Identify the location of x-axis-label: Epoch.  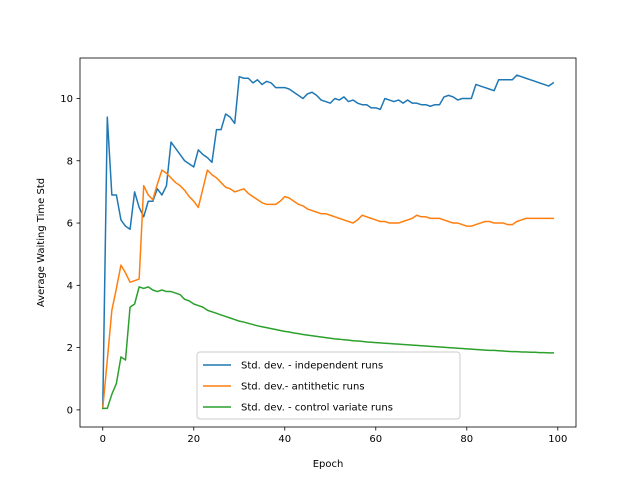
(328, 464).